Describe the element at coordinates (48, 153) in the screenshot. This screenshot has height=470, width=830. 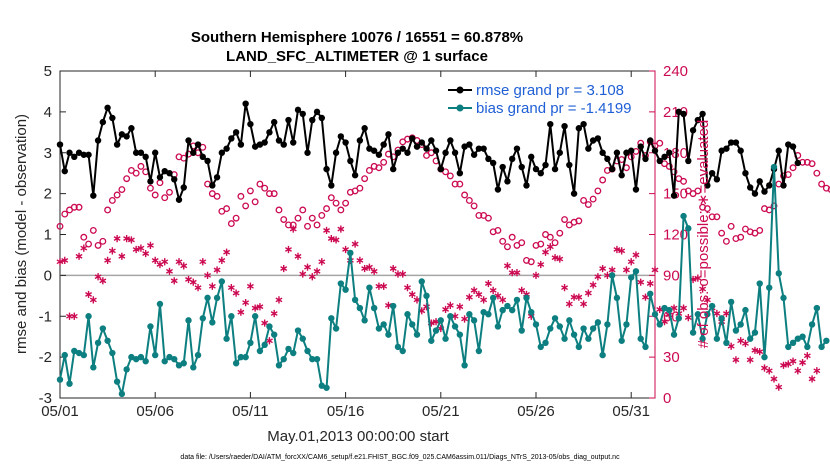
I see `y-tick-label: 3` at that location.